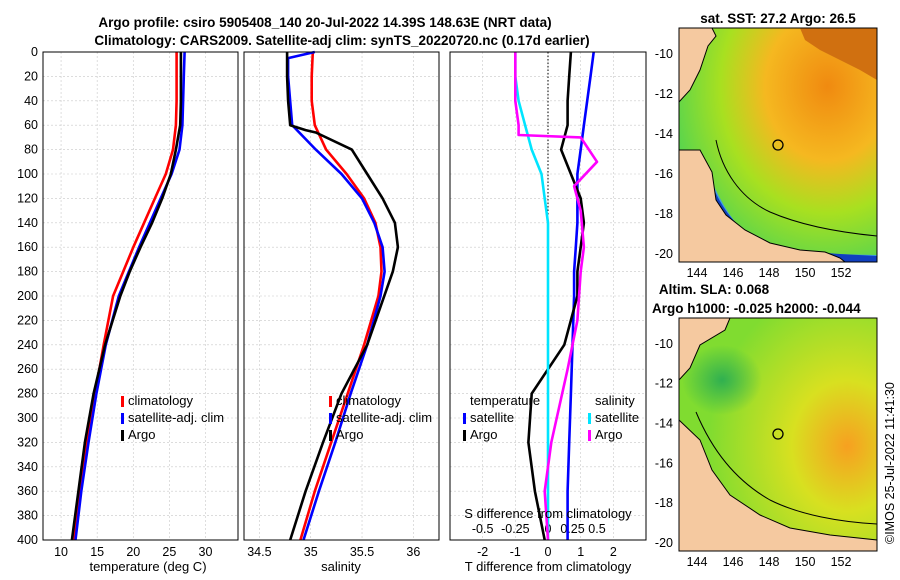 Image resolution: width=900 pixels, height=580 pixels. Describe the element at coordinates (664, 443) in the screenshot. I see `sla-map-lat-ticks: -10 -12 -14 -16 -18 -20` at that location.